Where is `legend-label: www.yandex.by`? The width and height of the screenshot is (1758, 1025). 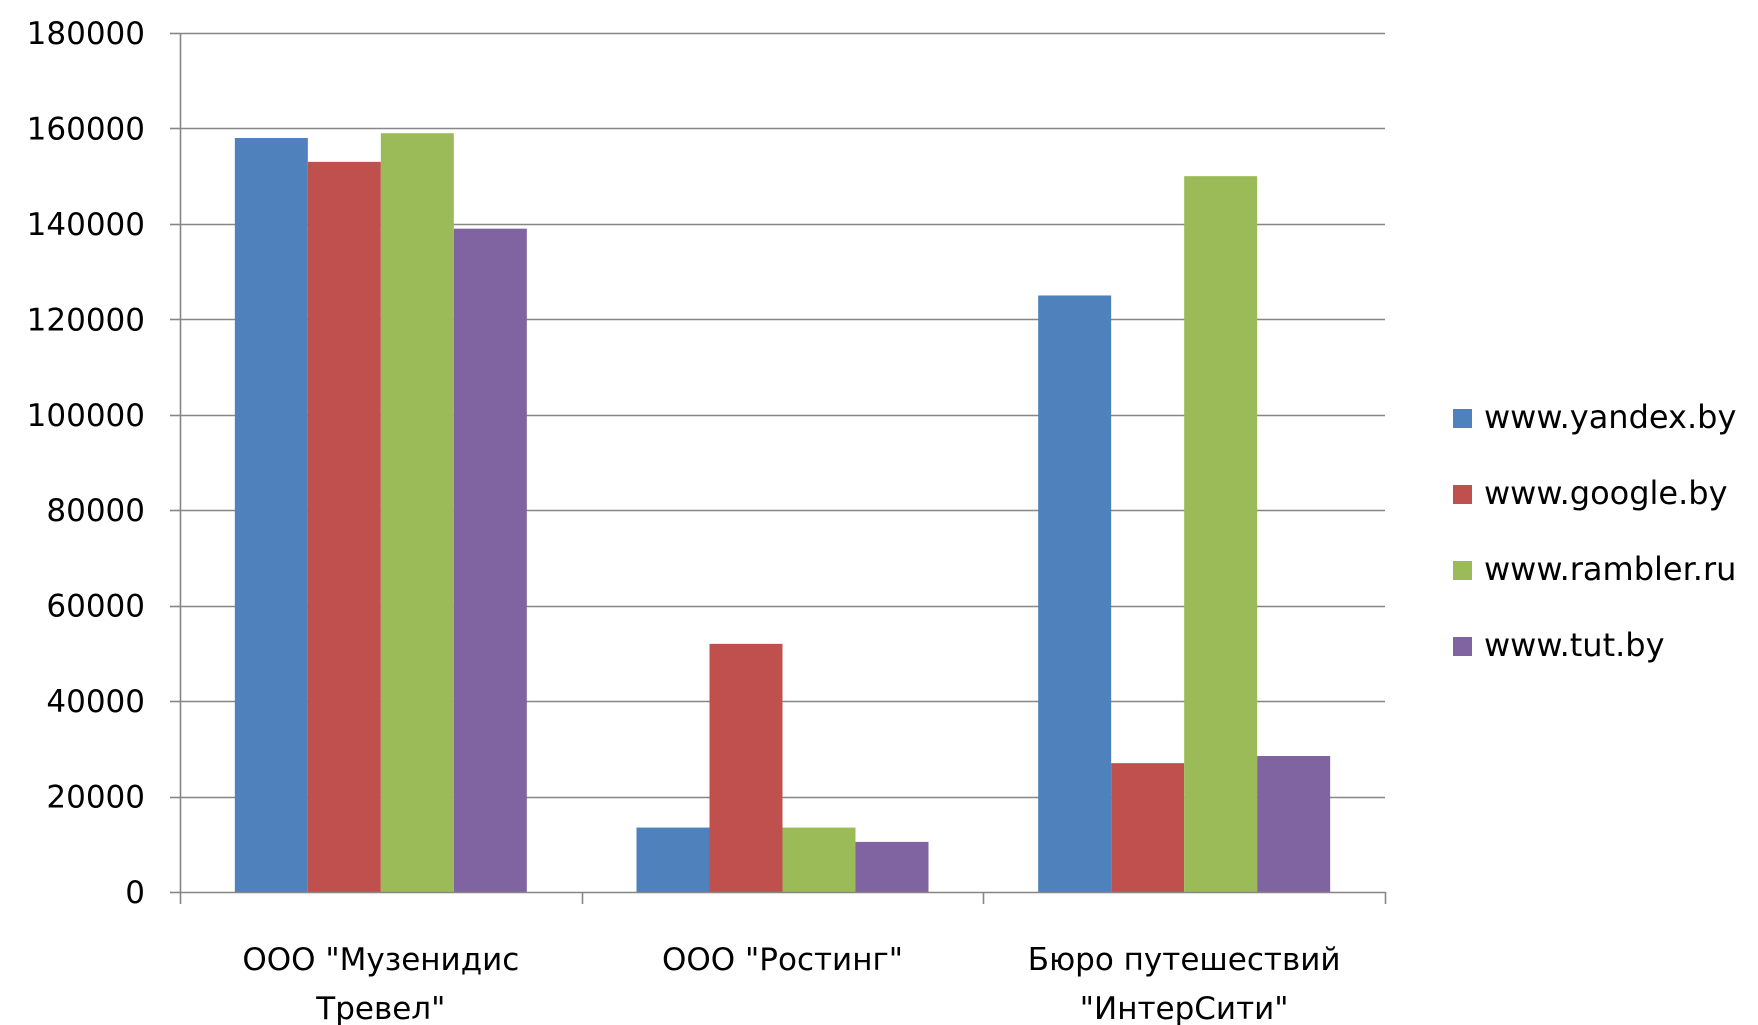 legend-label: www.yandex.by is located at coordinates (1610, 417).